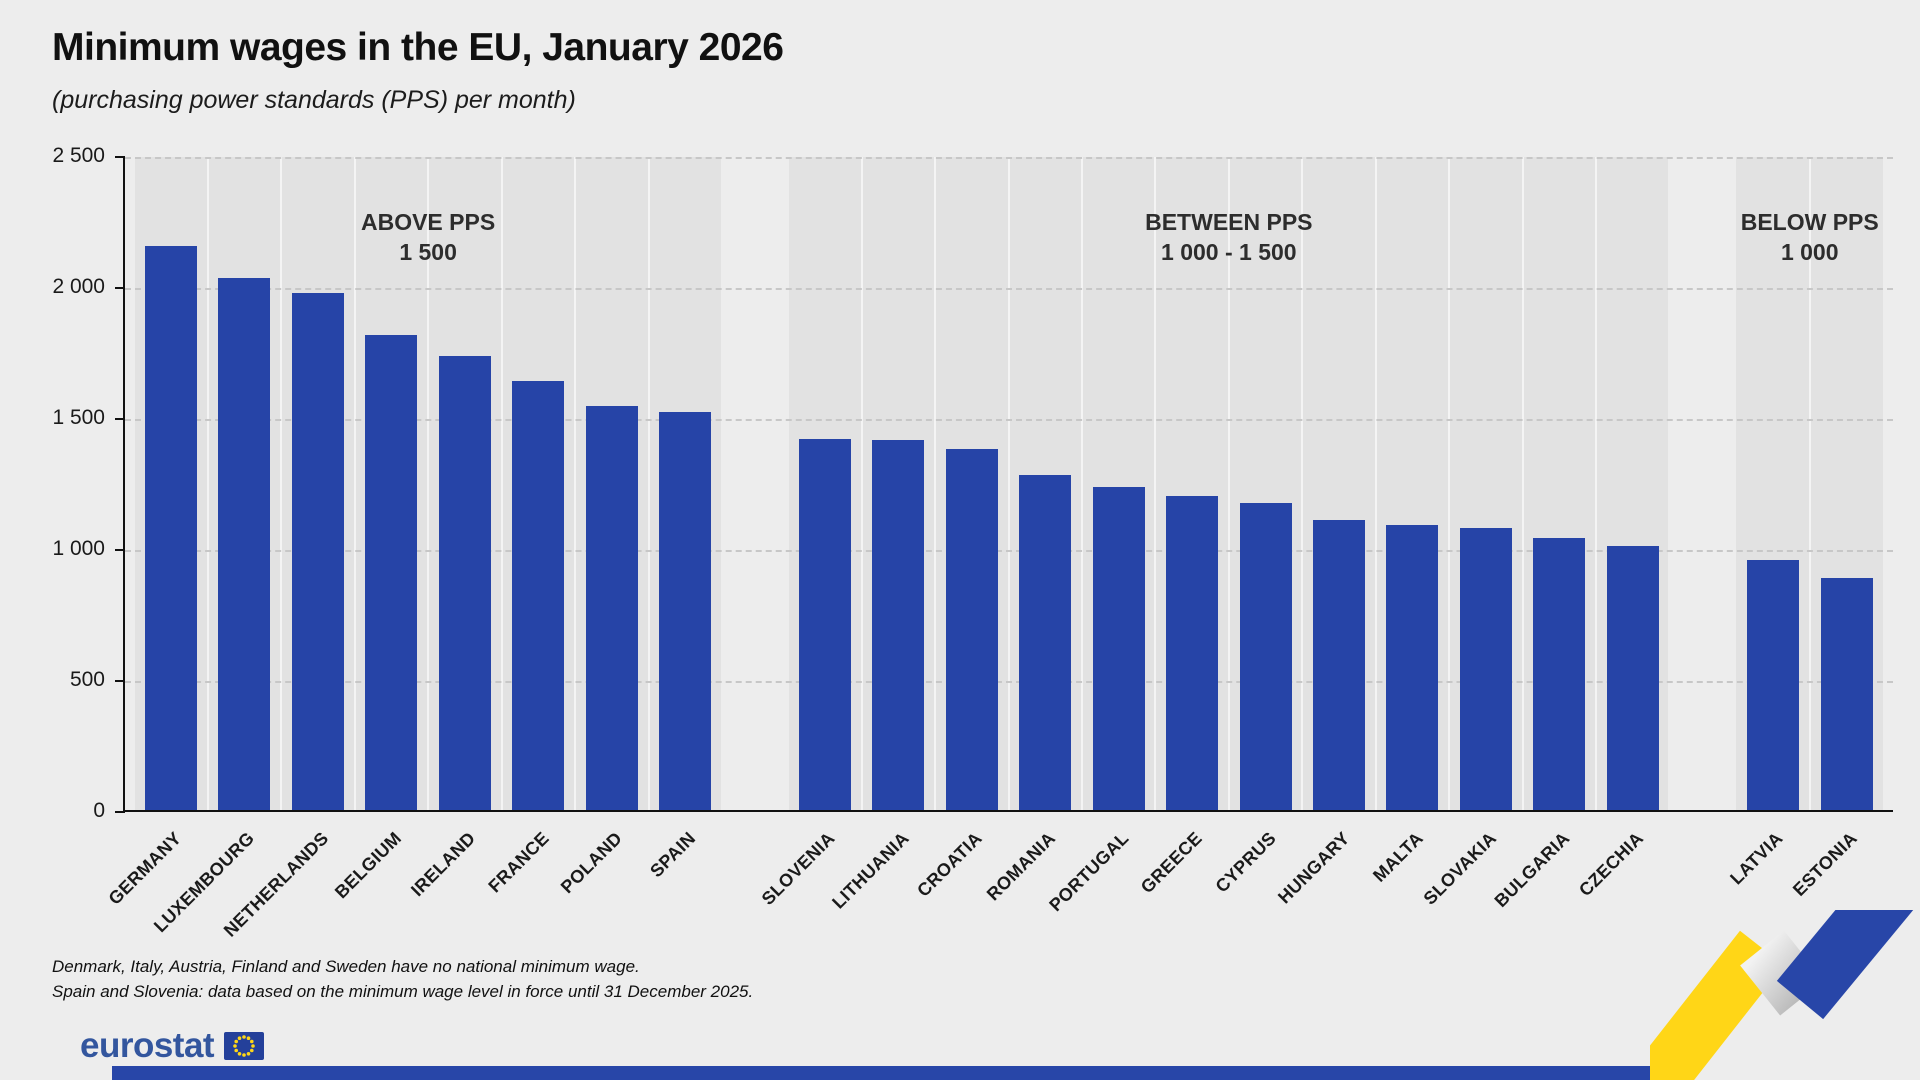 The height and width of the screenshot is (1080, 1920). Describe the element at coordinates (1459, 868) in the screenshot. I see `country-label: SLOVAKIA` at that location.